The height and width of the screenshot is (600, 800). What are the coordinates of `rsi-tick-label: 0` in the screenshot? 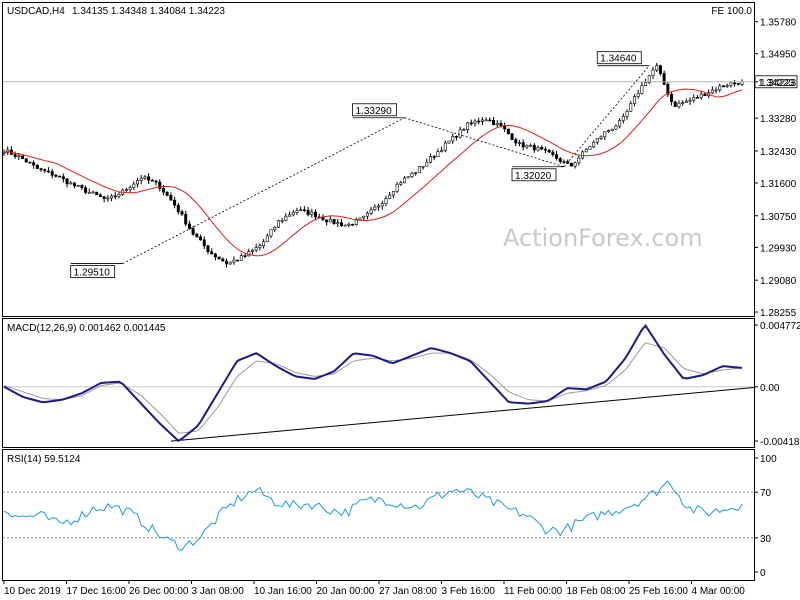 It's located at (763, 573).